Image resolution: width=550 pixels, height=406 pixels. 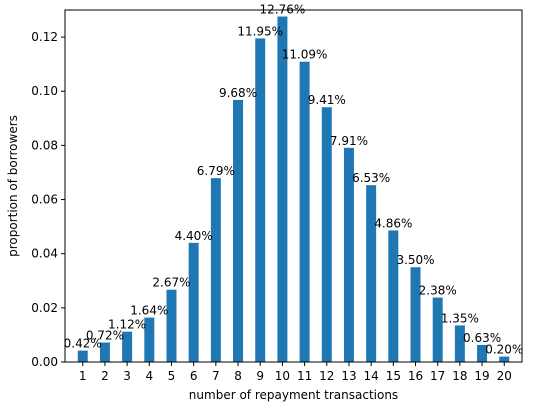 What do you see at coordinates (238, 93) in the screenshot?
I see `bar-label-8: 9.68%` at bounding box center [238, 93].